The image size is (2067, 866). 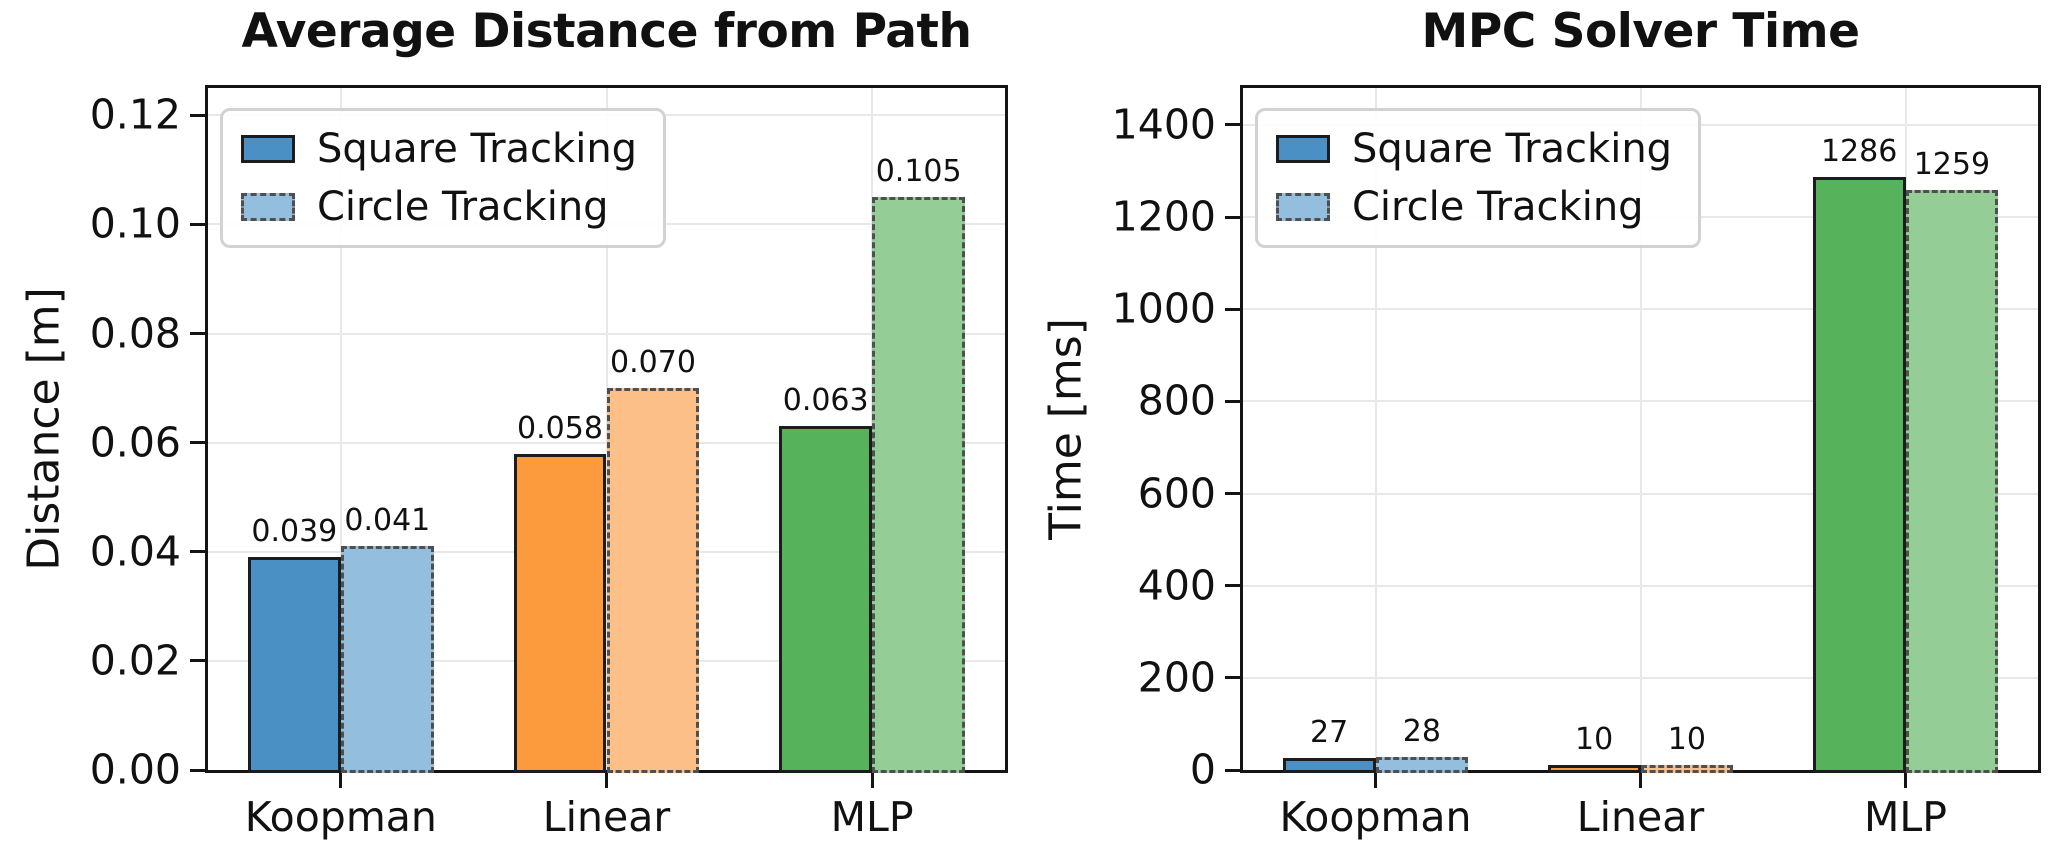 What do you see at coordinates (918, 172) in the screenshot?
I see `bar-value-label: 0.105` at bounding box center [918, 172].